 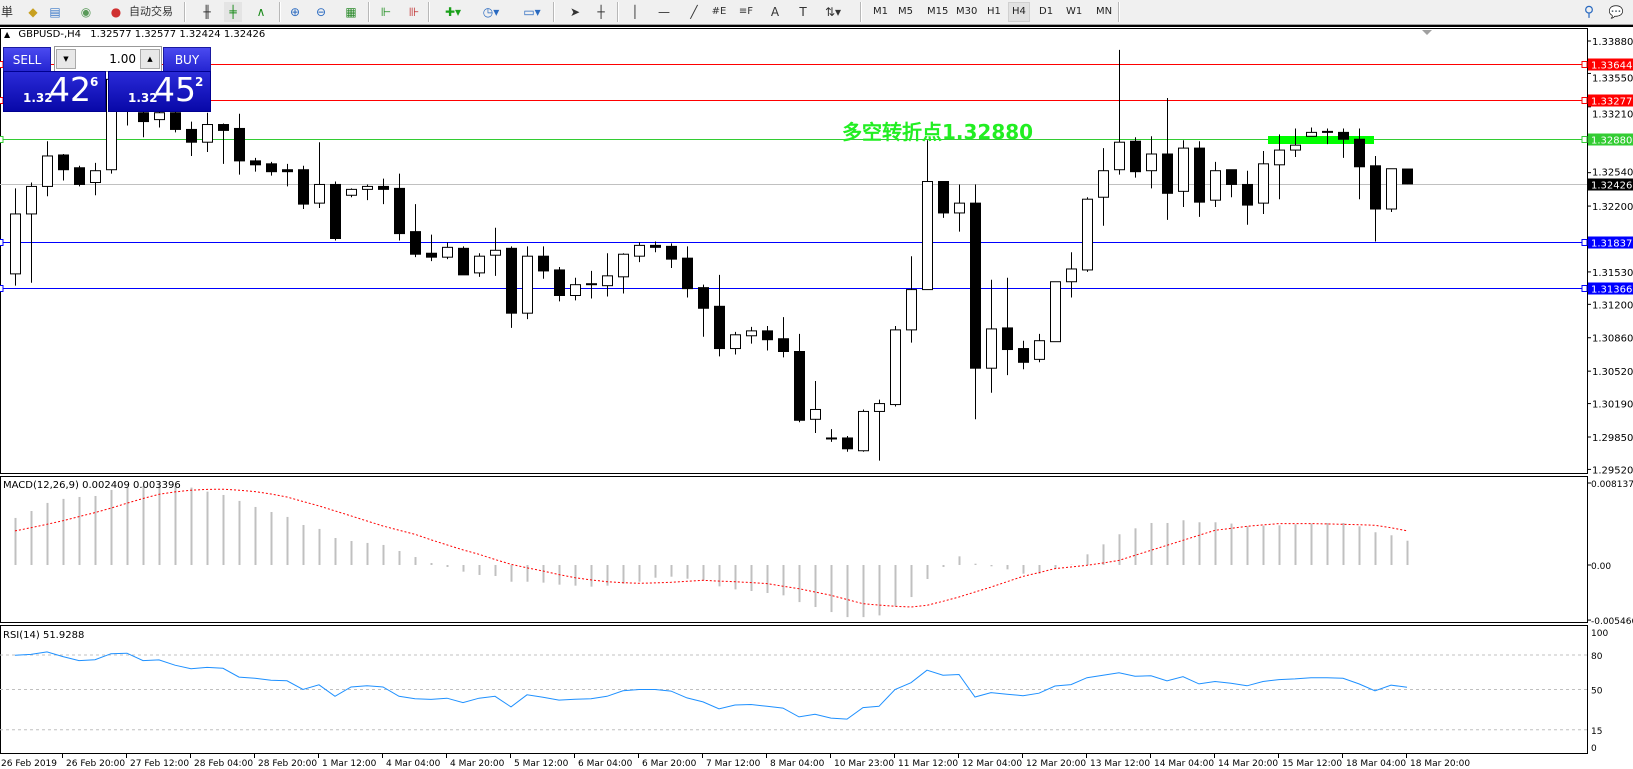 I want to click on ohlc-low: 1.32424, so click(x=200, y=34).